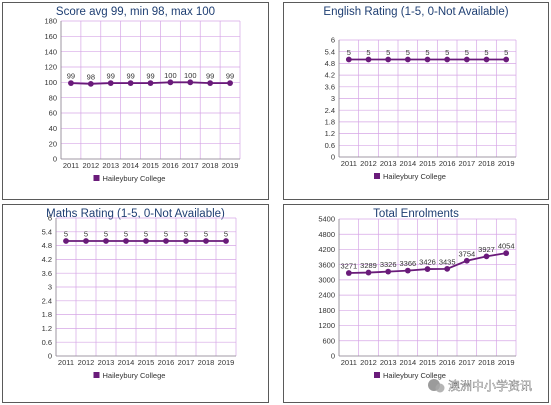 This screenshot has height=405, width=551. What do you see at coordinates (416, 214) in the screenshot?
I see `chart-title: Total Enrolments` at bounding box center [416, 214].